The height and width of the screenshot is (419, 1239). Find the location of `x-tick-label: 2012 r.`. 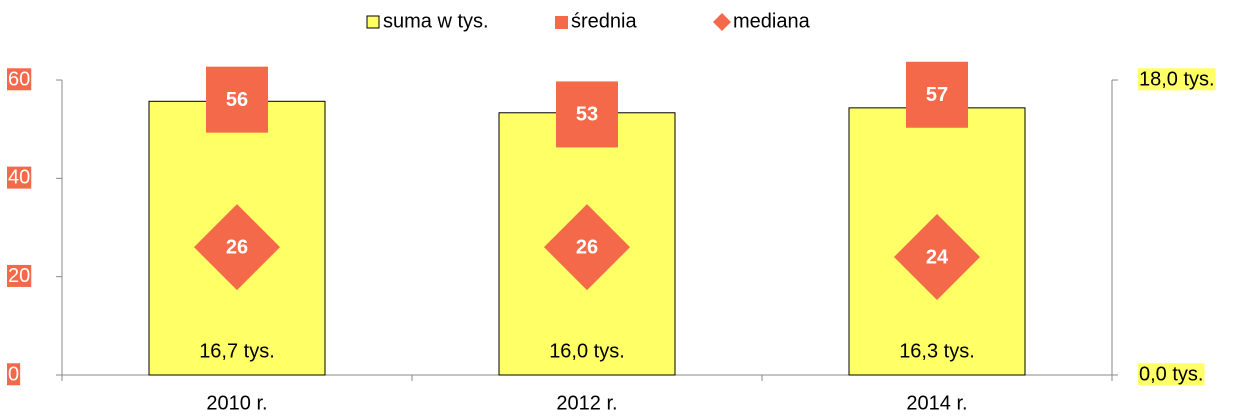

x-tick-label: 2012 r. is located at coordinates (586, 403).